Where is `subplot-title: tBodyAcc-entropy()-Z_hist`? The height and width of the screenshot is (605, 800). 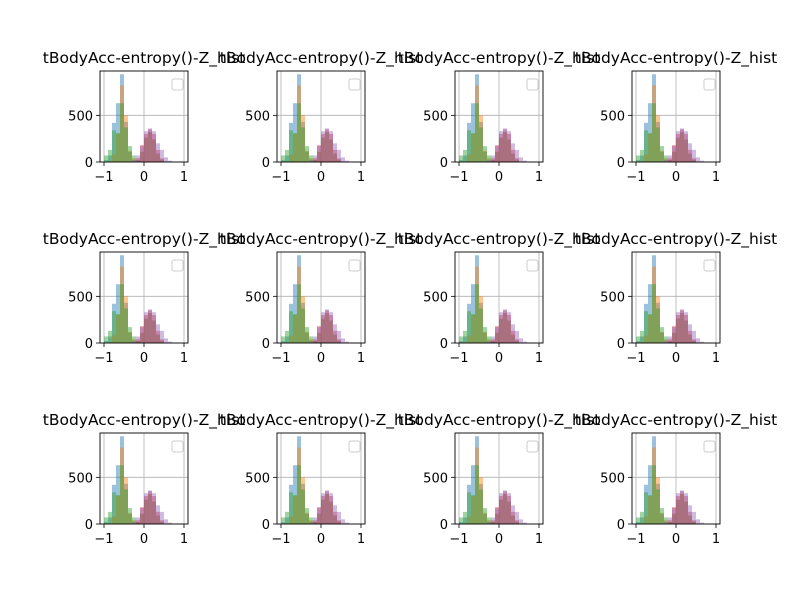
subplot-title: tBodyAcc-entropy()-Z_hist is located at coordinates (676, 239).